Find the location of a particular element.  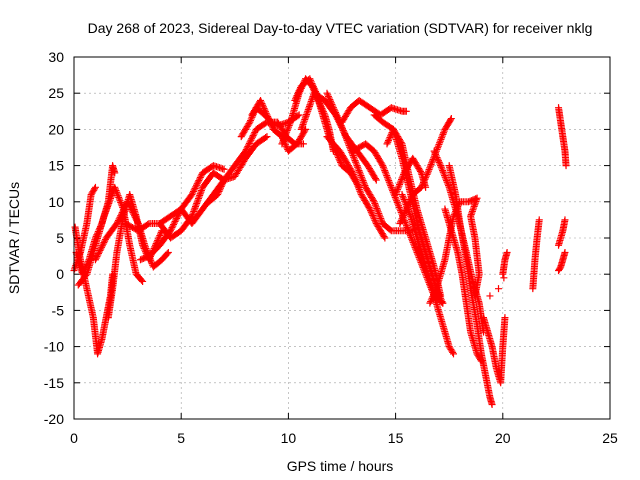

y-tick-label: 25 is located at coordinates (56, 93).